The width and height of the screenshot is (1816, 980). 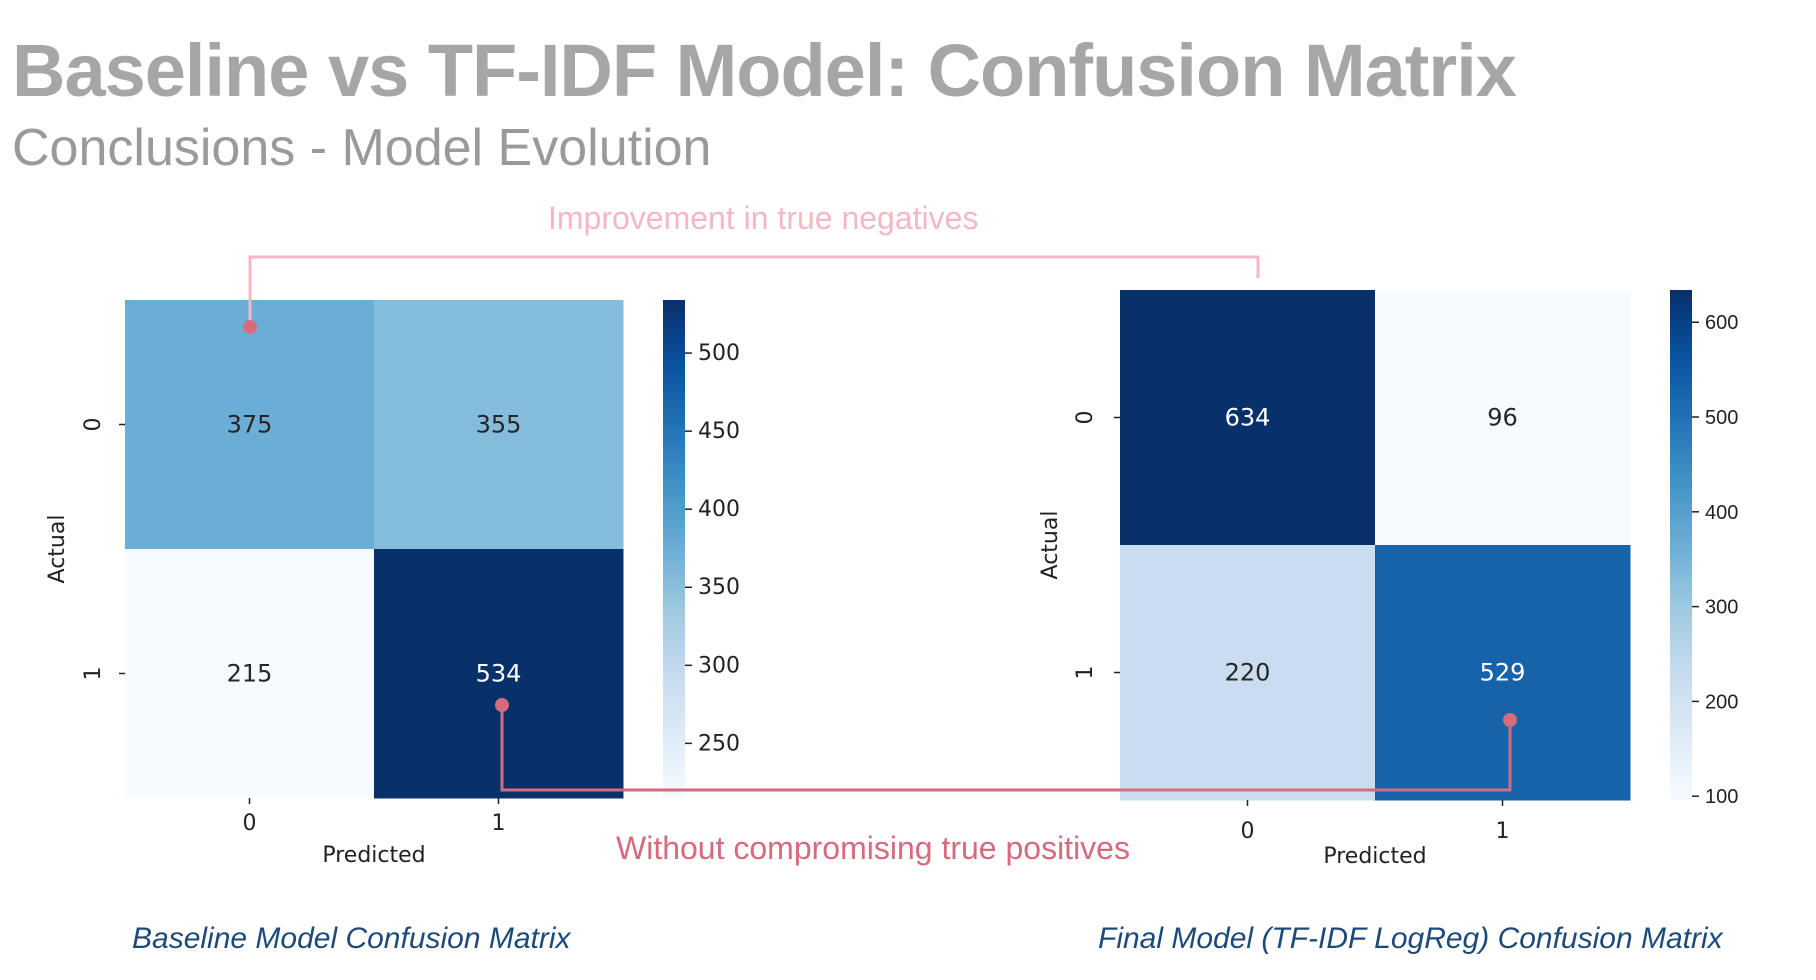 I want to click on cell-value-0-1: 96, so click(x=1502, y=418).